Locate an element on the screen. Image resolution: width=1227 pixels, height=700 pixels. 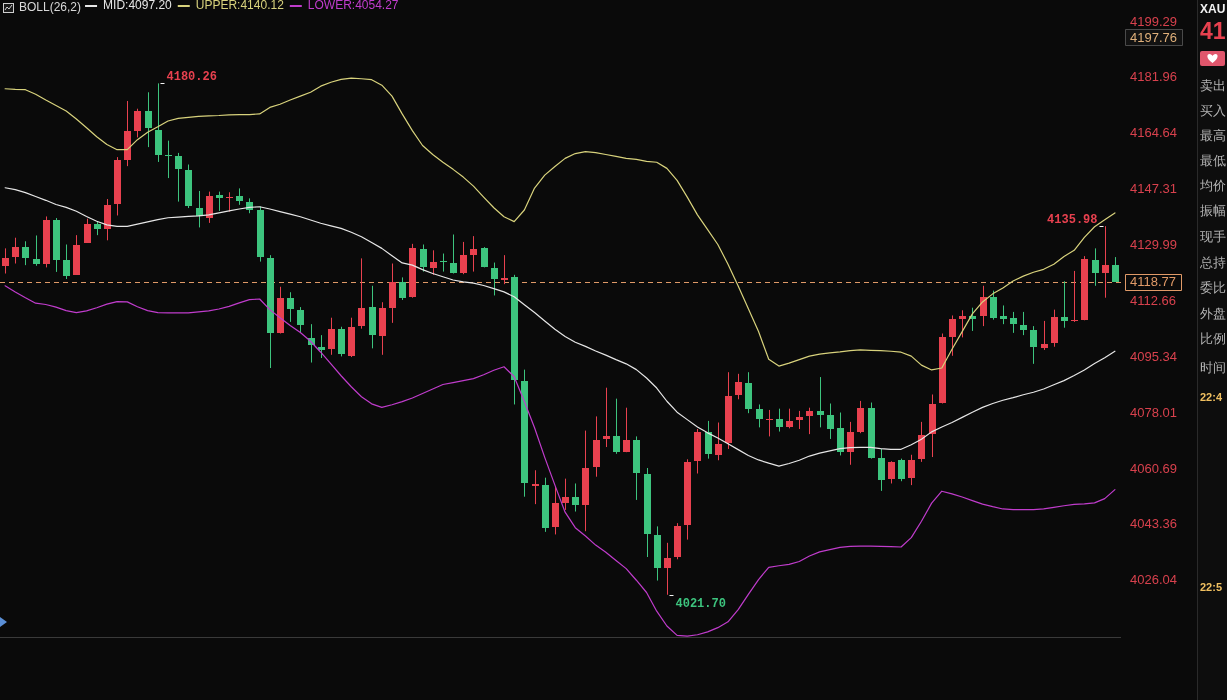
text: 均价 is located at coordinates (1213, 185).